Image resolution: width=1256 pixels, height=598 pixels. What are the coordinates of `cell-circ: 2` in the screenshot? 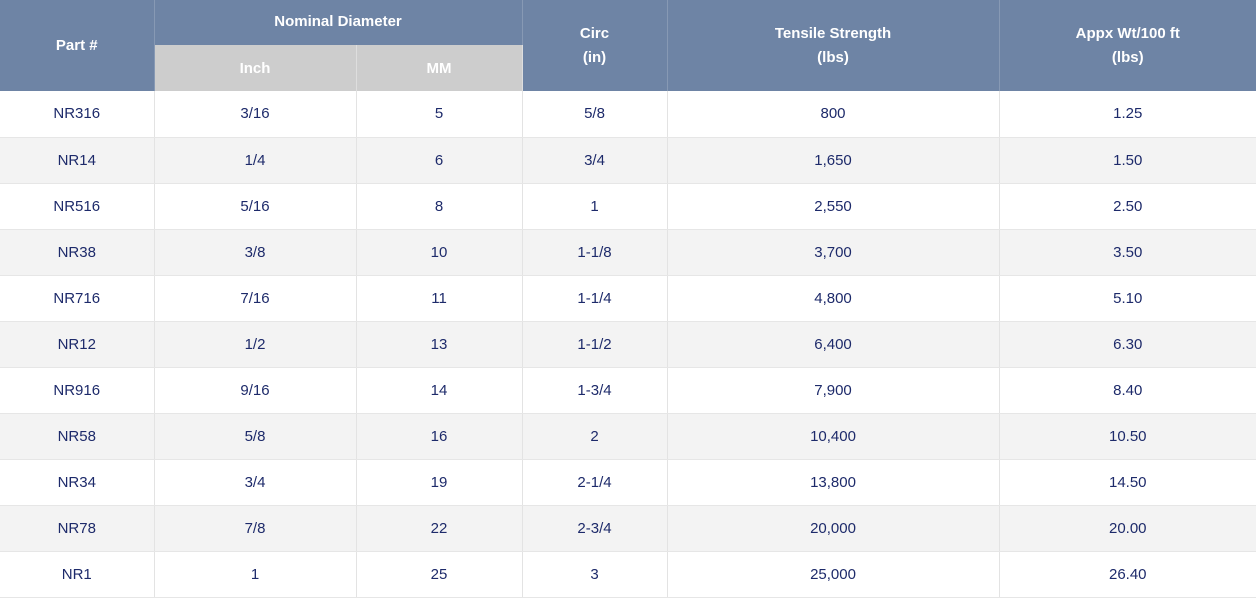 It's located at (595, 436).